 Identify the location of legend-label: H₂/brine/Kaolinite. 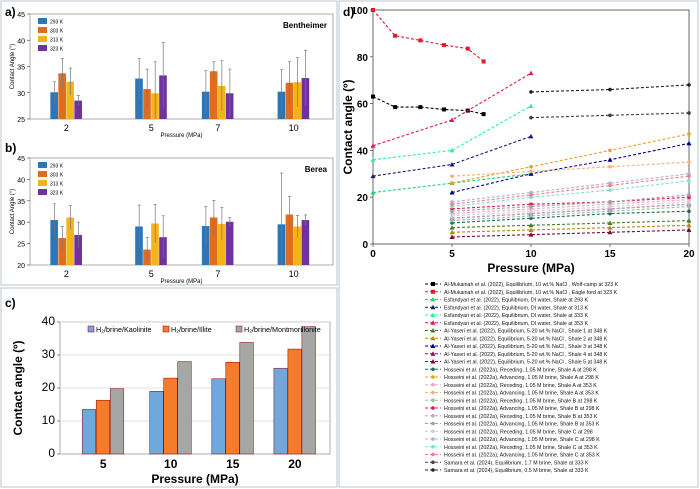
(124, 329).